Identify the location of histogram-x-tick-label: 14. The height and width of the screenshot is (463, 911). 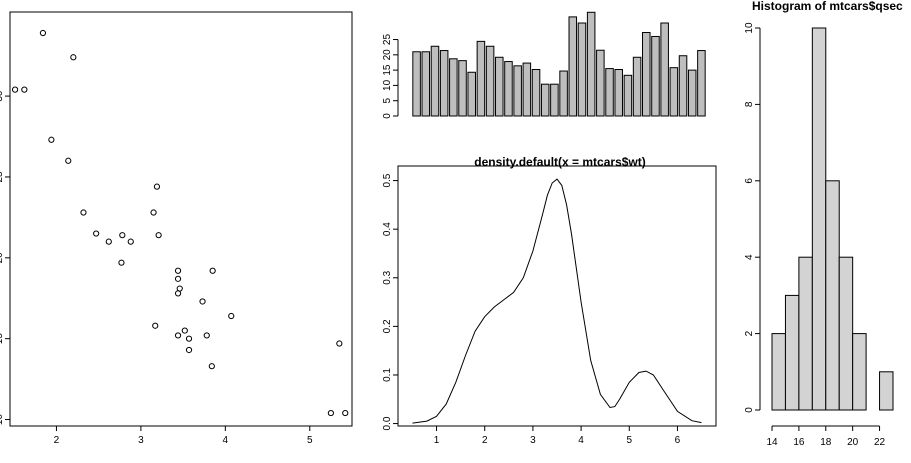
(772, 442).